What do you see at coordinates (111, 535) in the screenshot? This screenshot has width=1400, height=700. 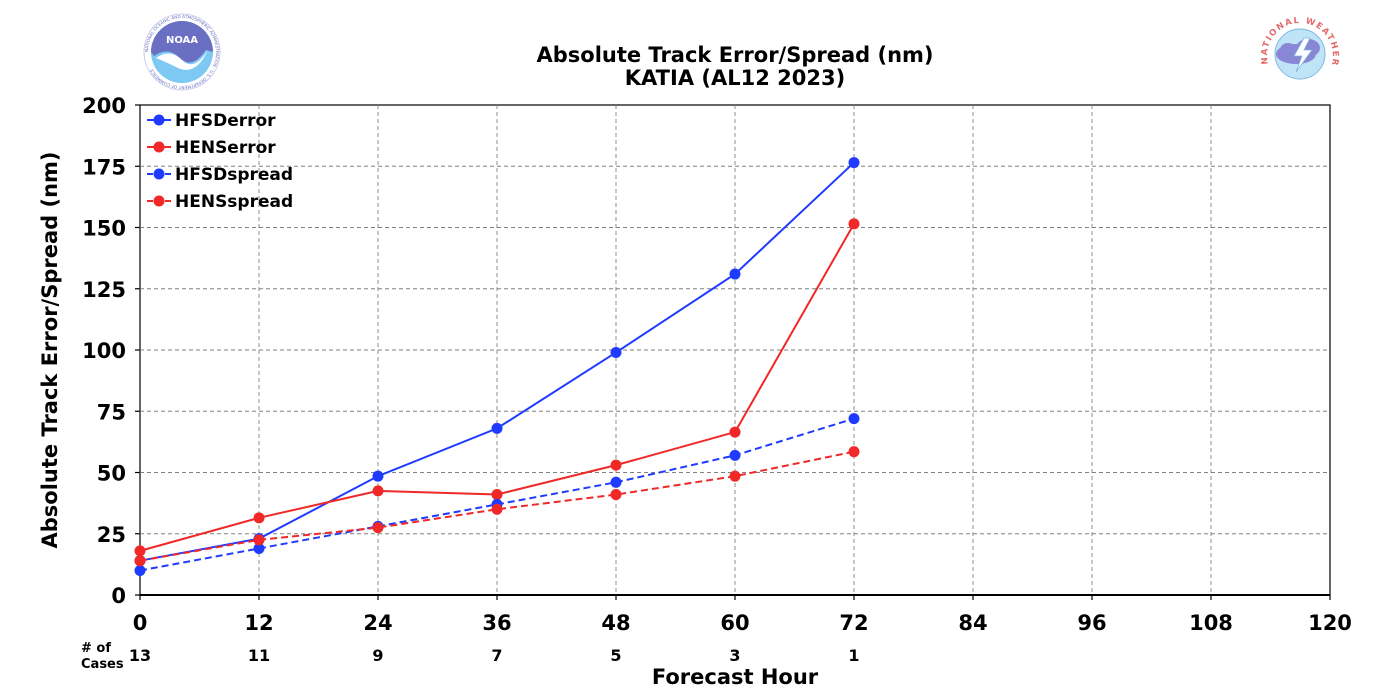 I see `y-tick-label: 25` at bounding box center [111, 535].